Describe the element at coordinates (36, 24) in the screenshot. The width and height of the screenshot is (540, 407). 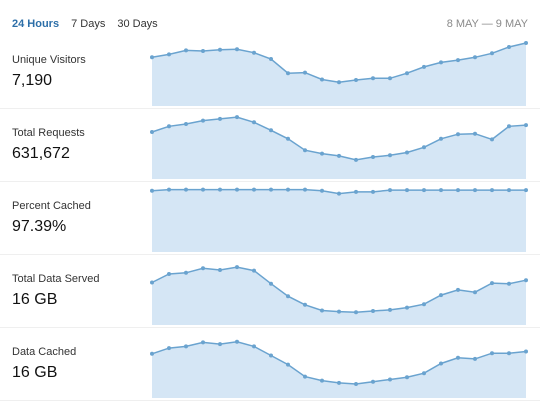
I see `tab-24-hours: 24 Hours` at that location.